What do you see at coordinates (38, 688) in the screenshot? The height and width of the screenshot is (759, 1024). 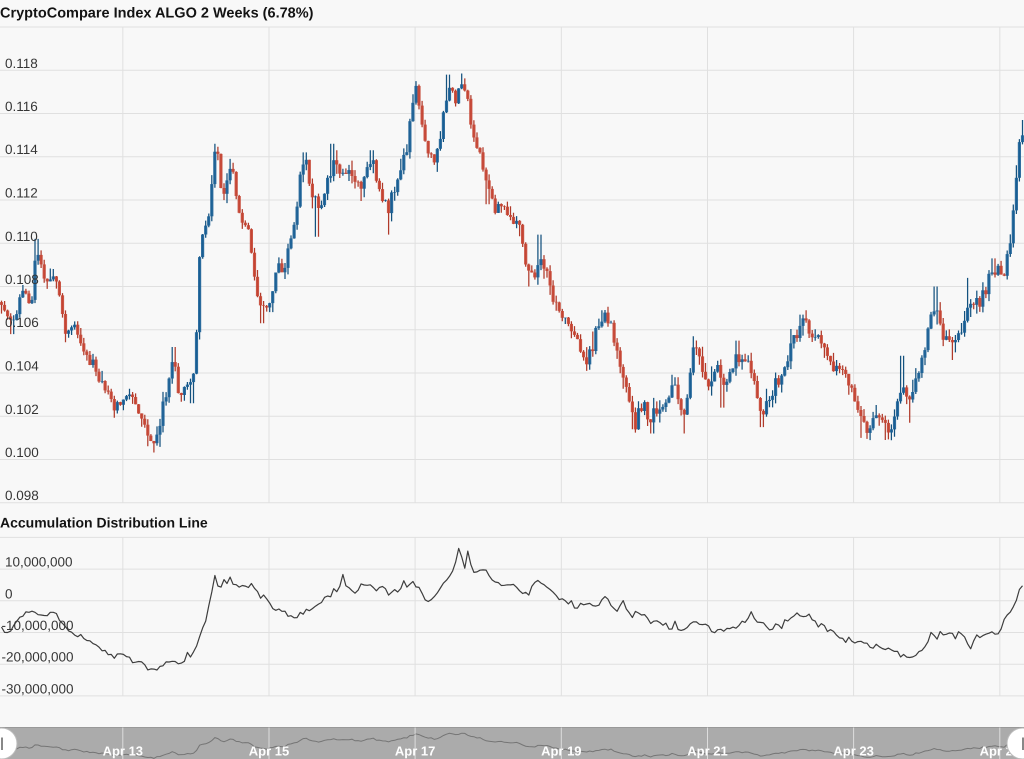 I see `svg-text: -30,000,000` at bounding box center [38, 688].